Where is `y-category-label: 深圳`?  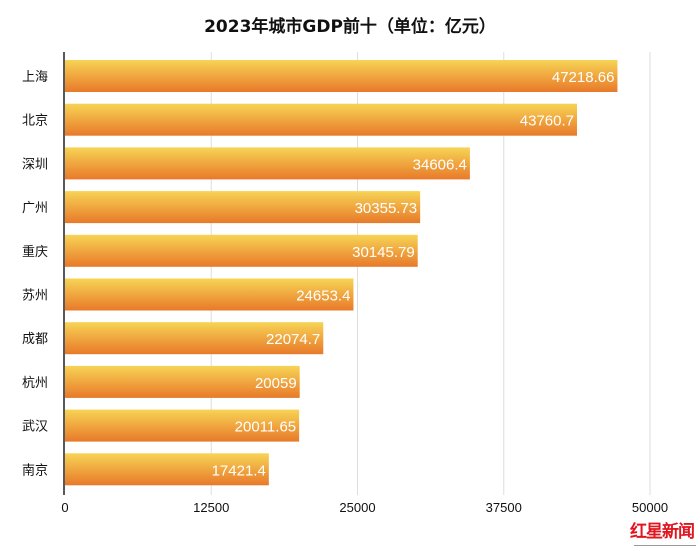 y-category-label: 深圳 is located at coordinates (35, 164).